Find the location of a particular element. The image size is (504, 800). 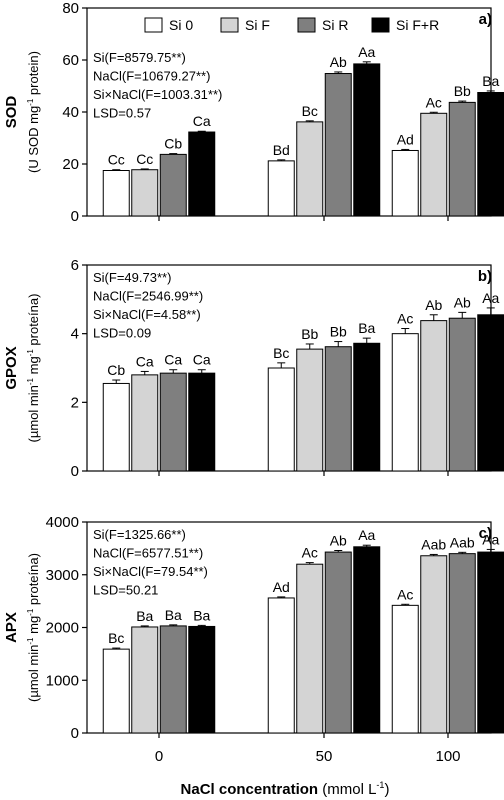

y-axis-title: SOD is located at coordinates (11, 112).